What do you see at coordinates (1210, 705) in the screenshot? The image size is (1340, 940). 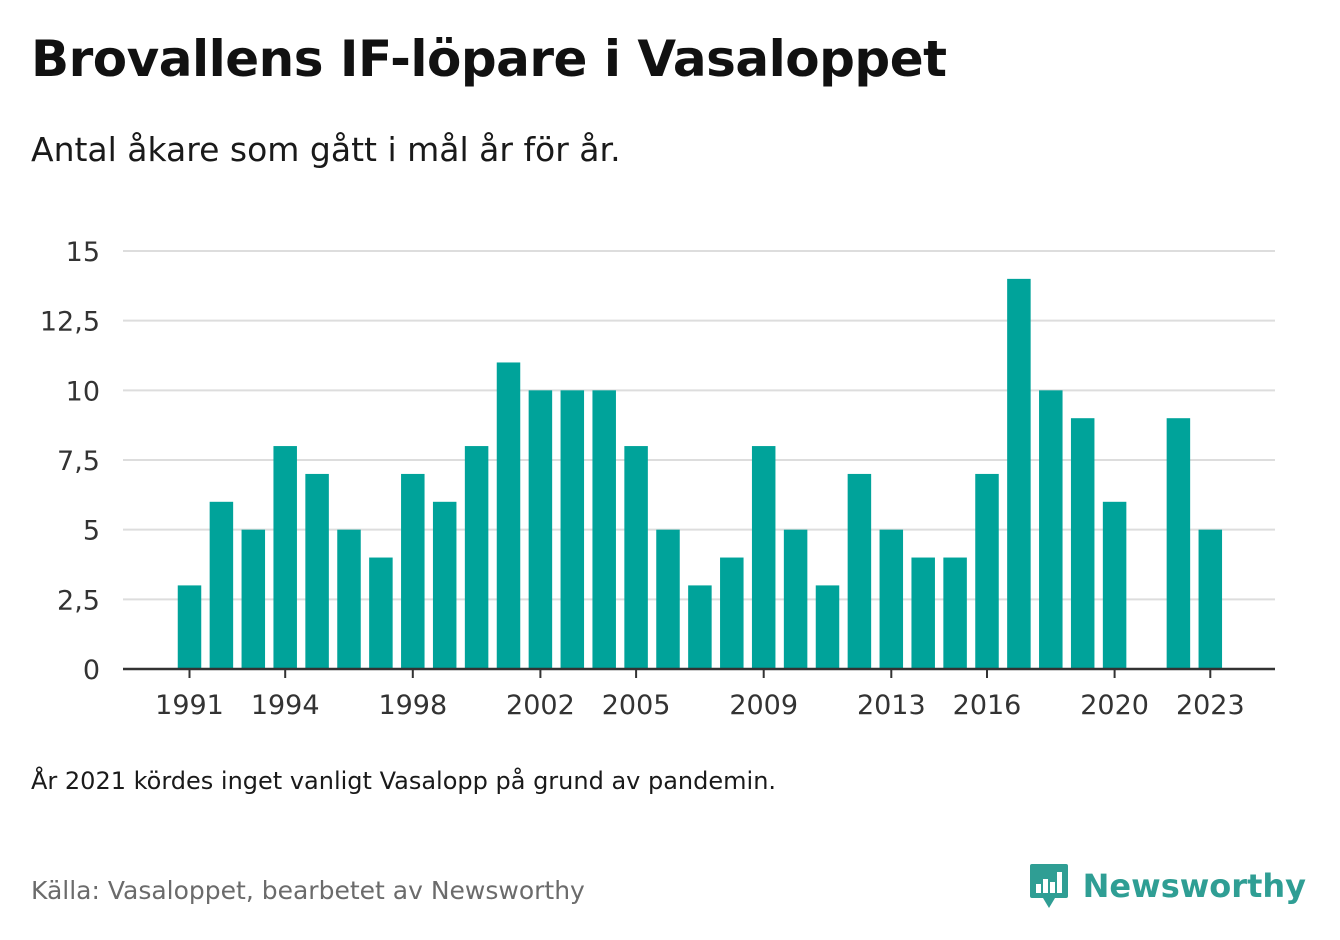 I see `x-tick-label: 2023` at bounding box center [1210, 705].